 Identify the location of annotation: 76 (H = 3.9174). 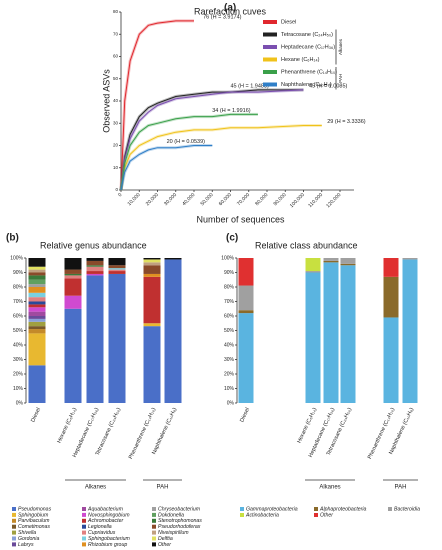
(222, 17).